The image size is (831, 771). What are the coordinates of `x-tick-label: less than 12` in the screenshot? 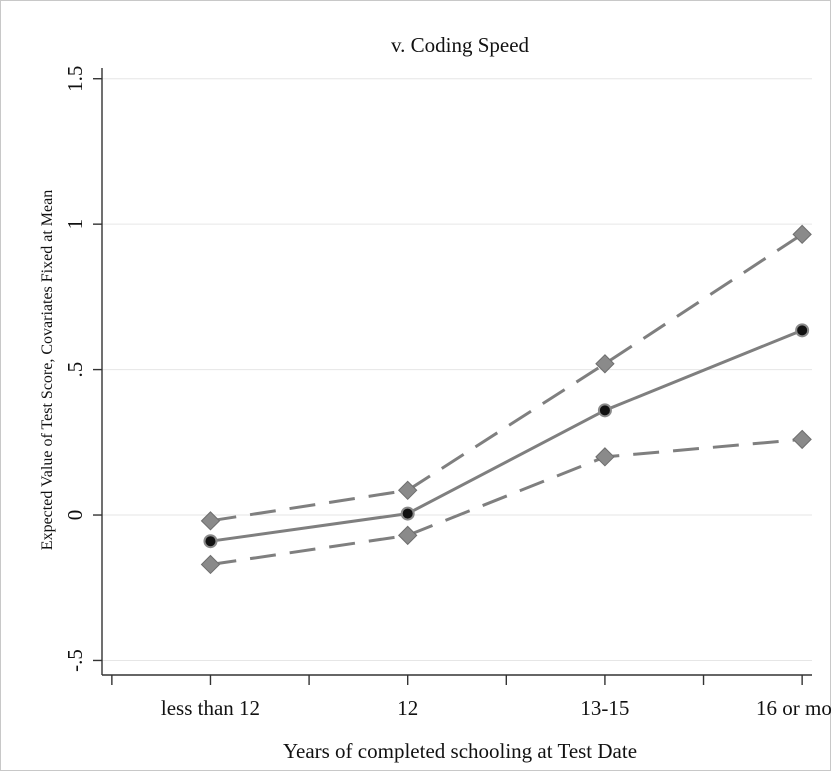 It's located at (210, 708).